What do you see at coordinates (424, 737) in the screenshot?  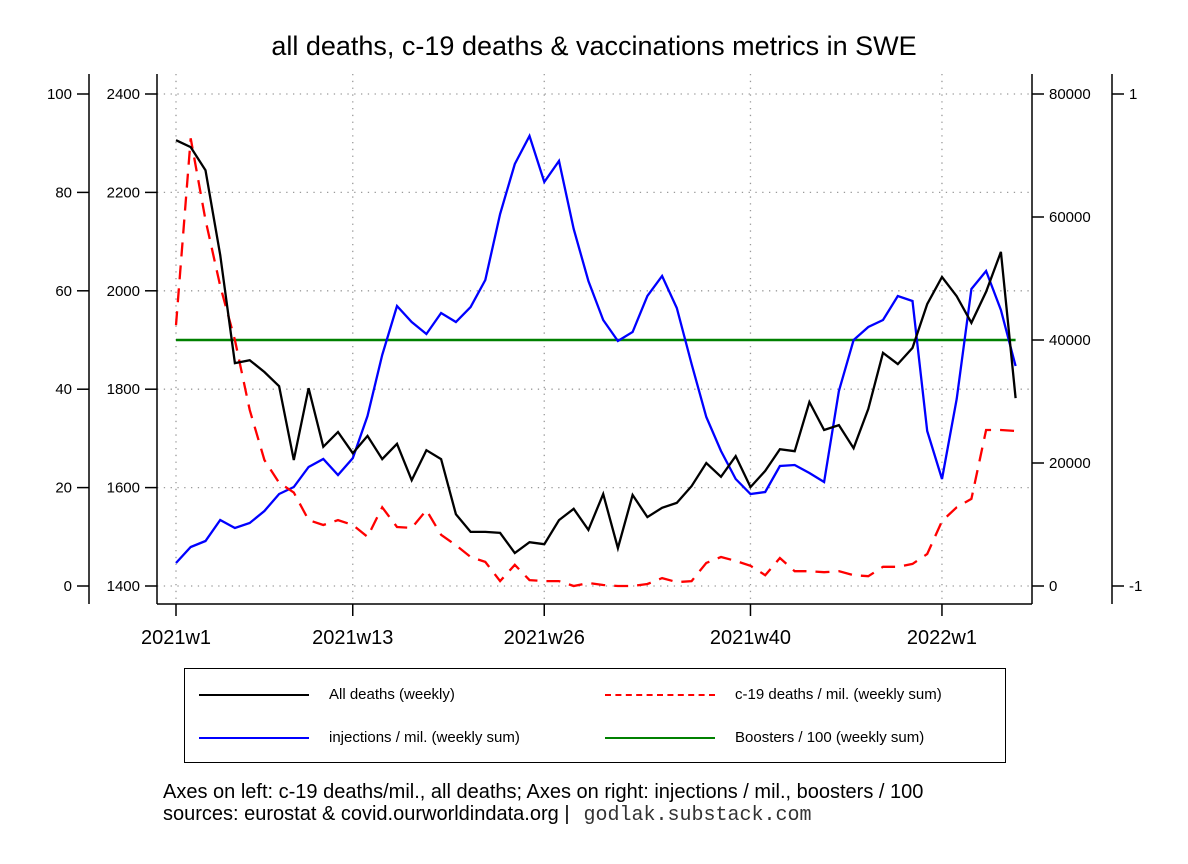 I see `legend-label: injections / mil. (weekly sum)` at bounding box center [424, 737].